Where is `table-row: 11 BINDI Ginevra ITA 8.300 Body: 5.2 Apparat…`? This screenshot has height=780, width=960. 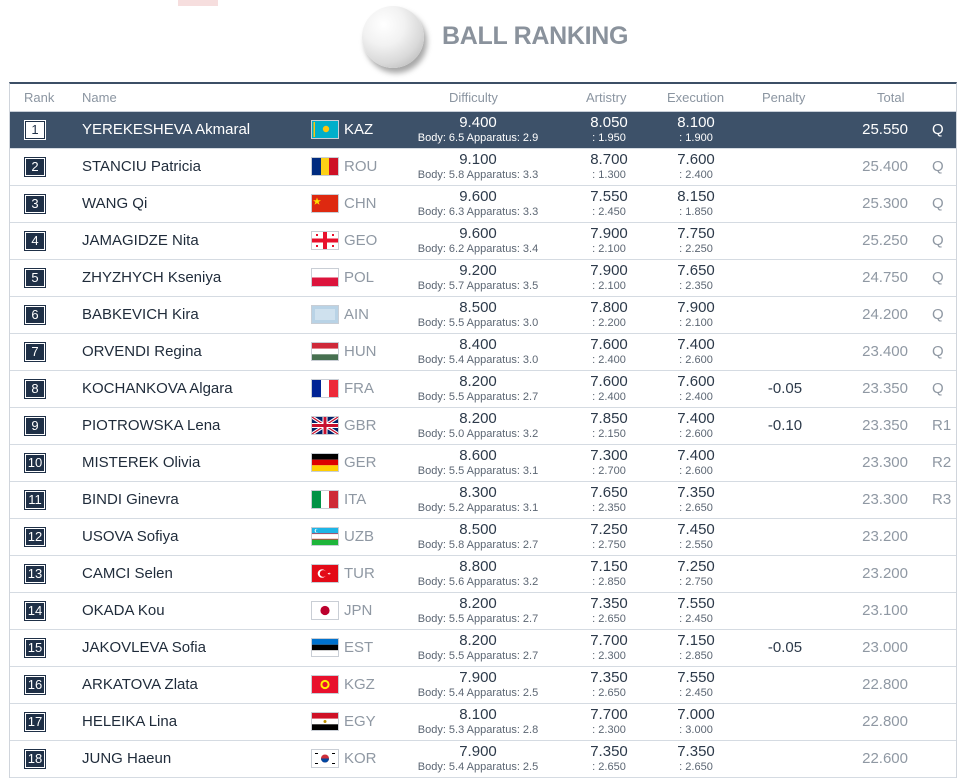 table-row: 11 BINDI Ginevra ITA 8.300 Body: 5.2 Apparat… is located at coordinates (483, 500).